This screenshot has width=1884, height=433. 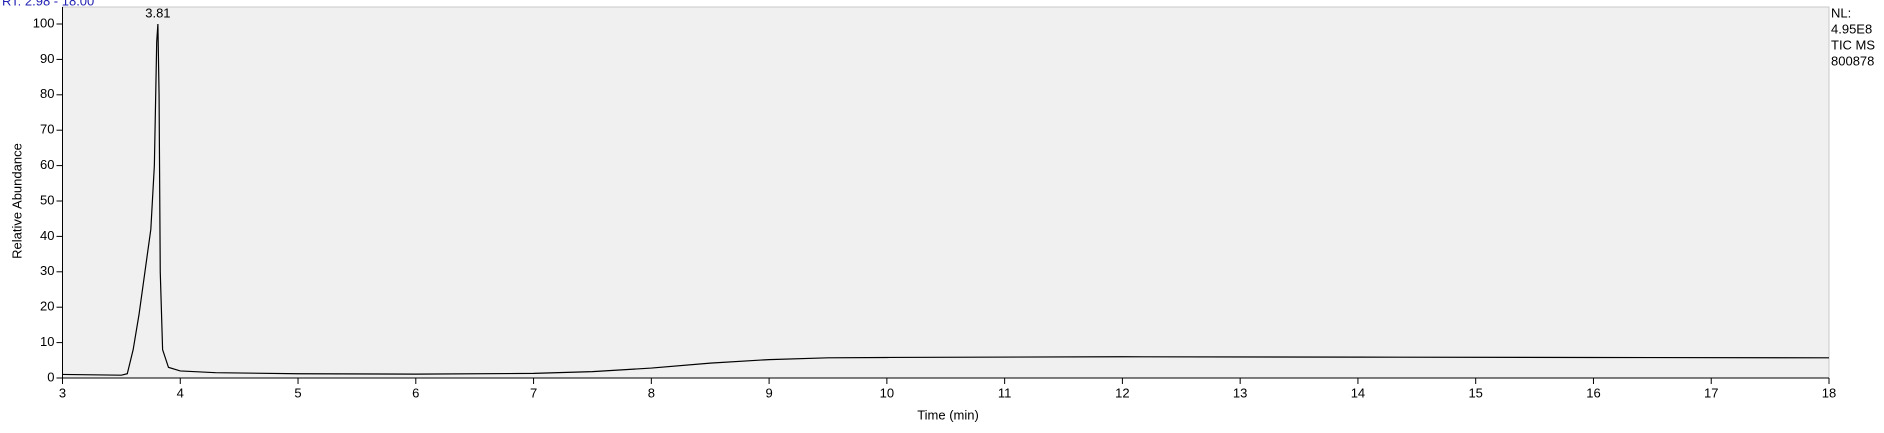 I want to click on x-tick-label: 4, so click(x=180, y=392).